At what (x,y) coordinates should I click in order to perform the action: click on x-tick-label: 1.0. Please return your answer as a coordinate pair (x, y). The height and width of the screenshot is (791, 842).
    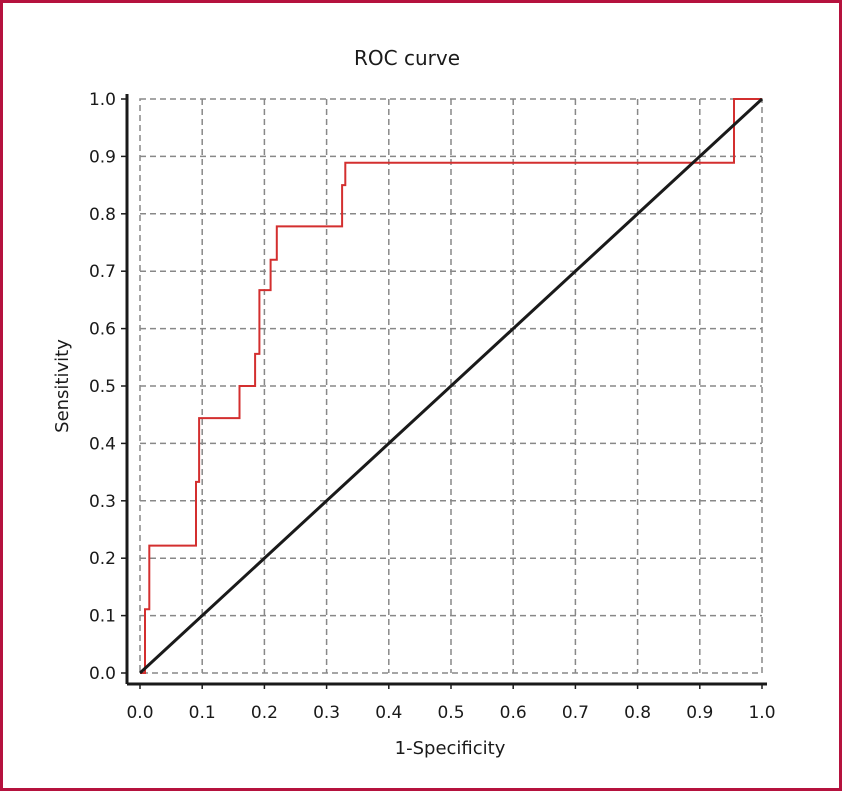
    Looking at the image, I should click on (761, 713).